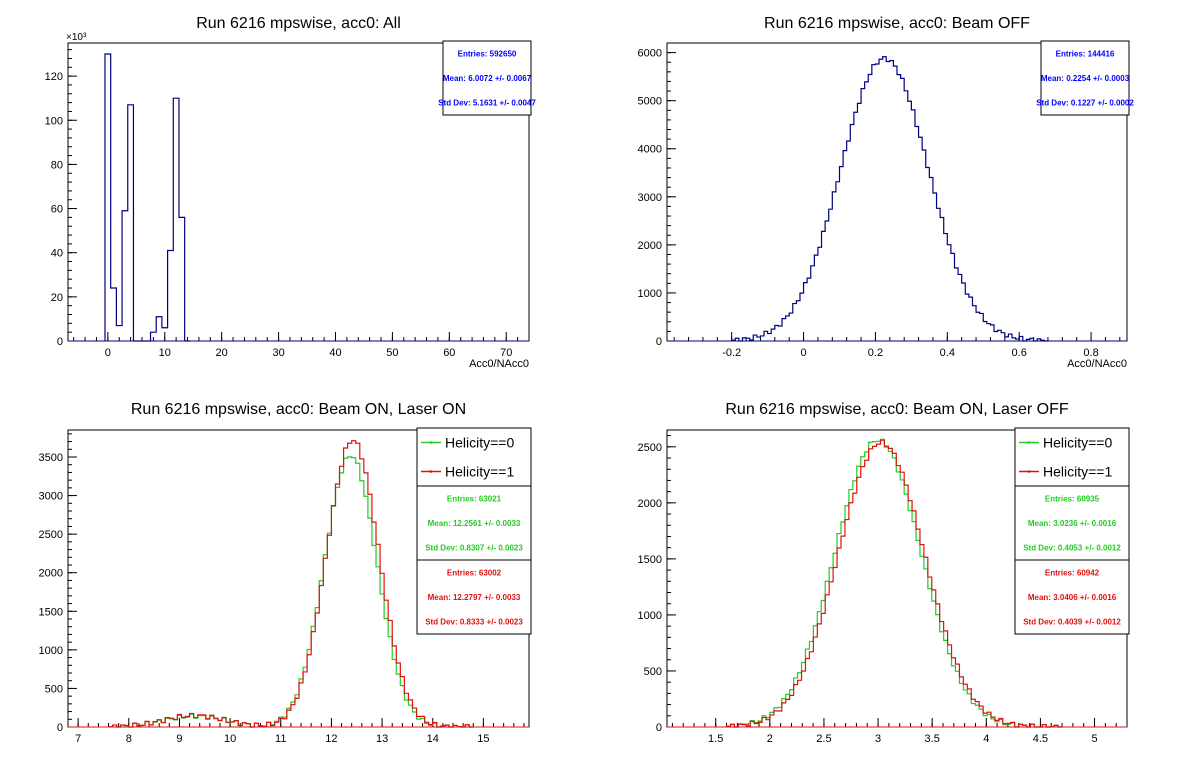 The width and height of the screenshot is (1196, 772). Describe the element at coordinates (51, 458) in the screenshot. I see `y-tick-label: 3500` at that location.